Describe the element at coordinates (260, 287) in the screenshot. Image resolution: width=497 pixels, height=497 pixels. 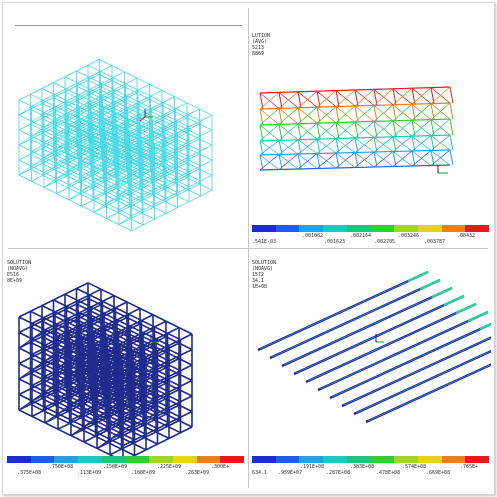
I see `legend-line: 1E+08` at that location.